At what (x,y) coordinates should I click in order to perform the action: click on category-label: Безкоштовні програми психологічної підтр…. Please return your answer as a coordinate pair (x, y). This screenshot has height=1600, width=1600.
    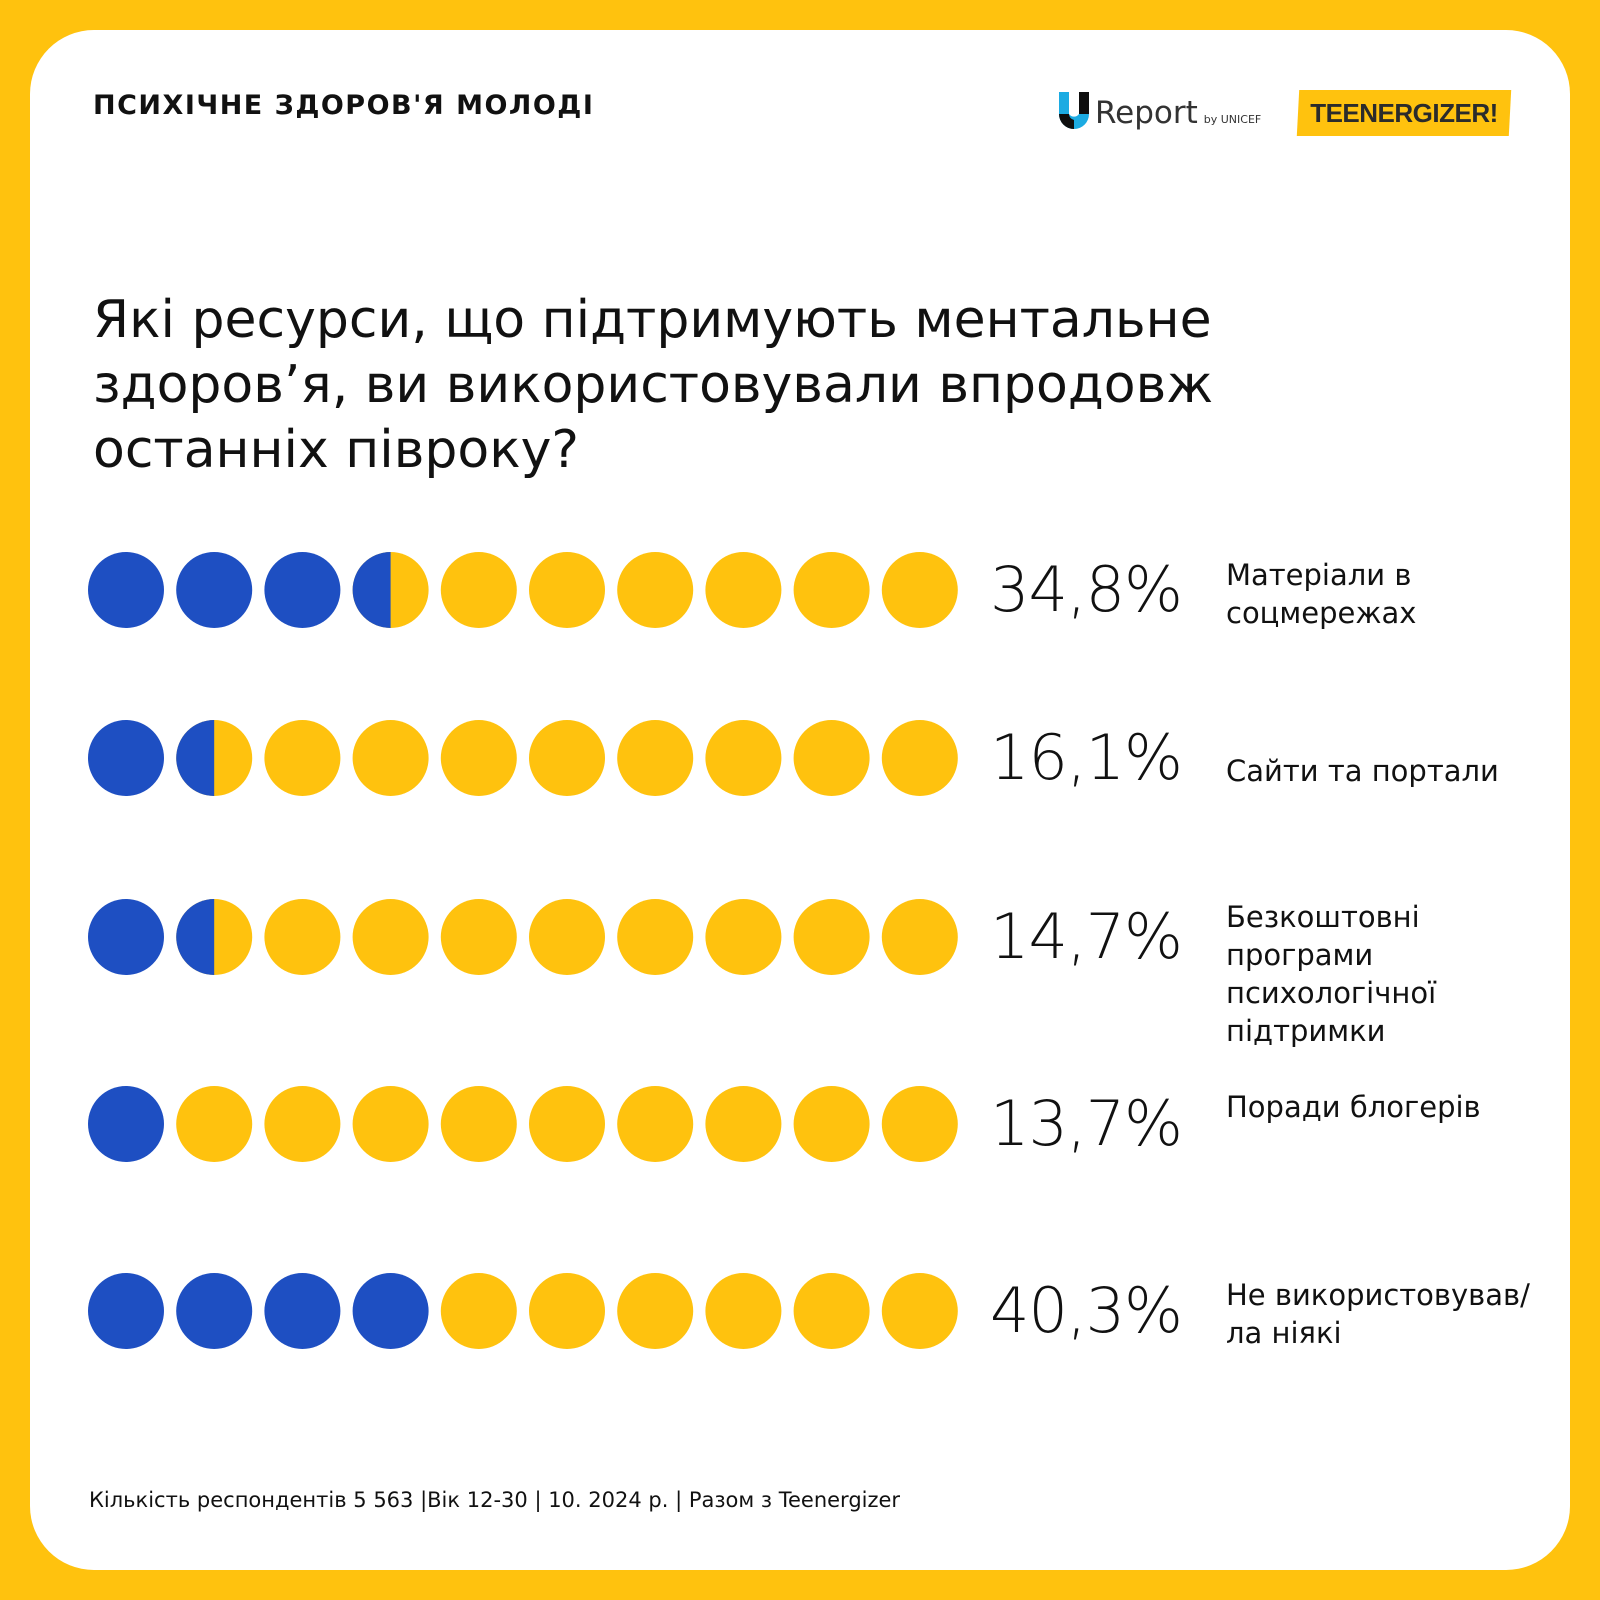
    Looking at the image, I should click on (1331, 974).